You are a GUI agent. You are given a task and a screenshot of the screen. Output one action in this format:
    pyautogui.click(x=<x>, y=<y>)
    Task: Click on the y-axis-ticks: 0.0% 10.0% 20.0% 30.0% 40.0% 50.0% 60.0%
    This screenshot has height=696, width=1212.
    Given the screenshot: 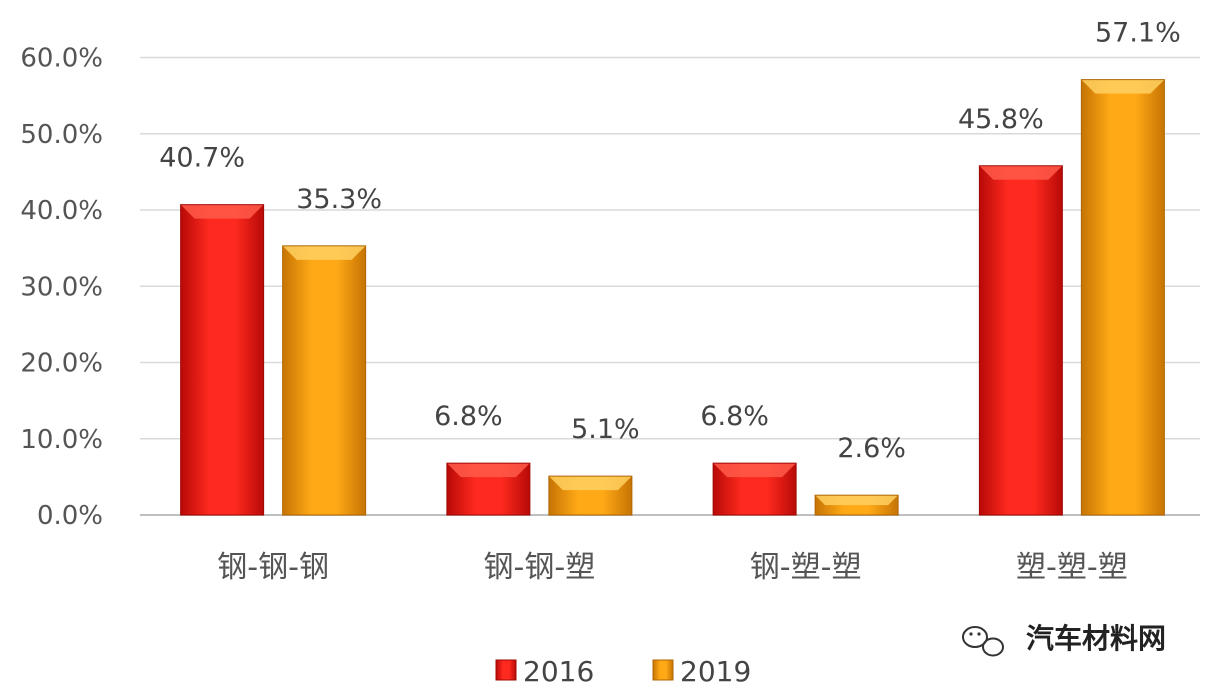 What is the action you would take?
    pyautogui.click(x=61, y=288)
    